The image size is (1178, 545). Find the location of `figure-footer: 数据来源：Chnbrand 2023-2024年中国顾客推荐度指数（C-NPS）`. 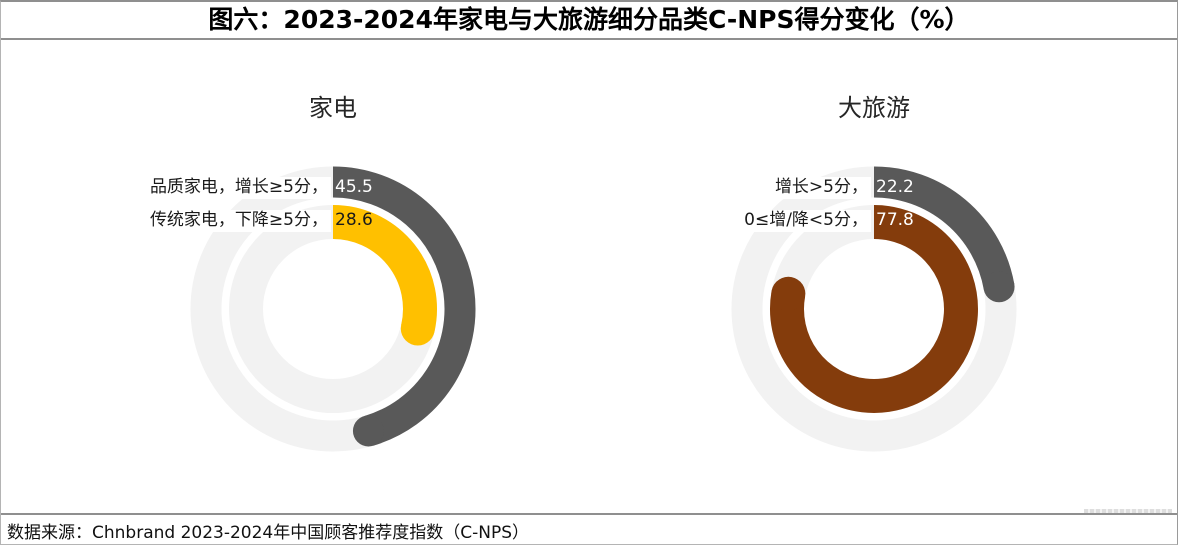

figure-footer: 数据来源：Chnbrand 2023-2024年中国顾客推荐度指数（C-NPS） is located at coordinates (589, 528).